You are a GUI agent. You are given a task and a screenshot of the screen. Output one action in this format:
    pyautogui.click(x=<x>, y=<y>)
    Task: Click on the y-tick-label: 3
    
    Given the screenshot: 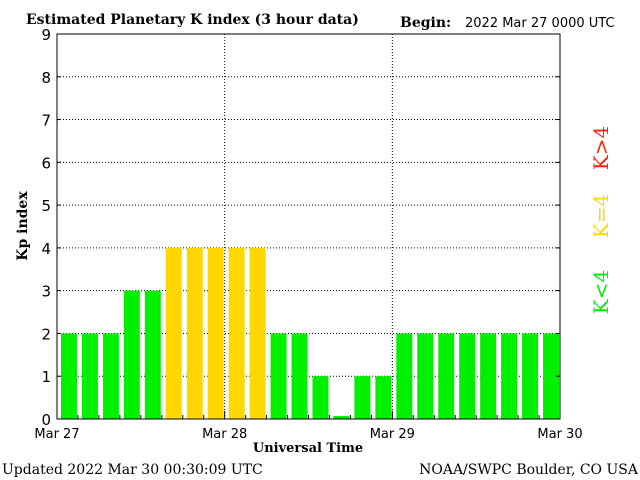 What is the action you would take?
    pyautogui.click(x=46, y=292)
    